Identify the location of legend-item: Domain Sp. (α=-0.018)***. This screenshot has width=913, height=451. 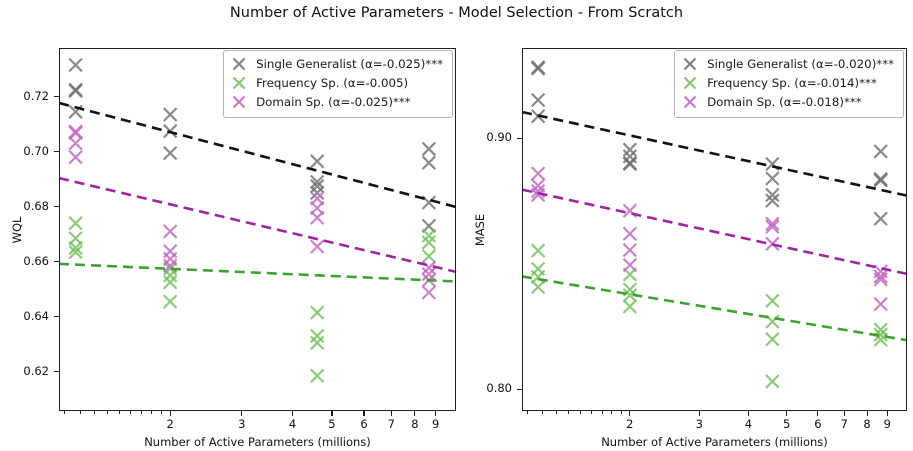
(788, 102).